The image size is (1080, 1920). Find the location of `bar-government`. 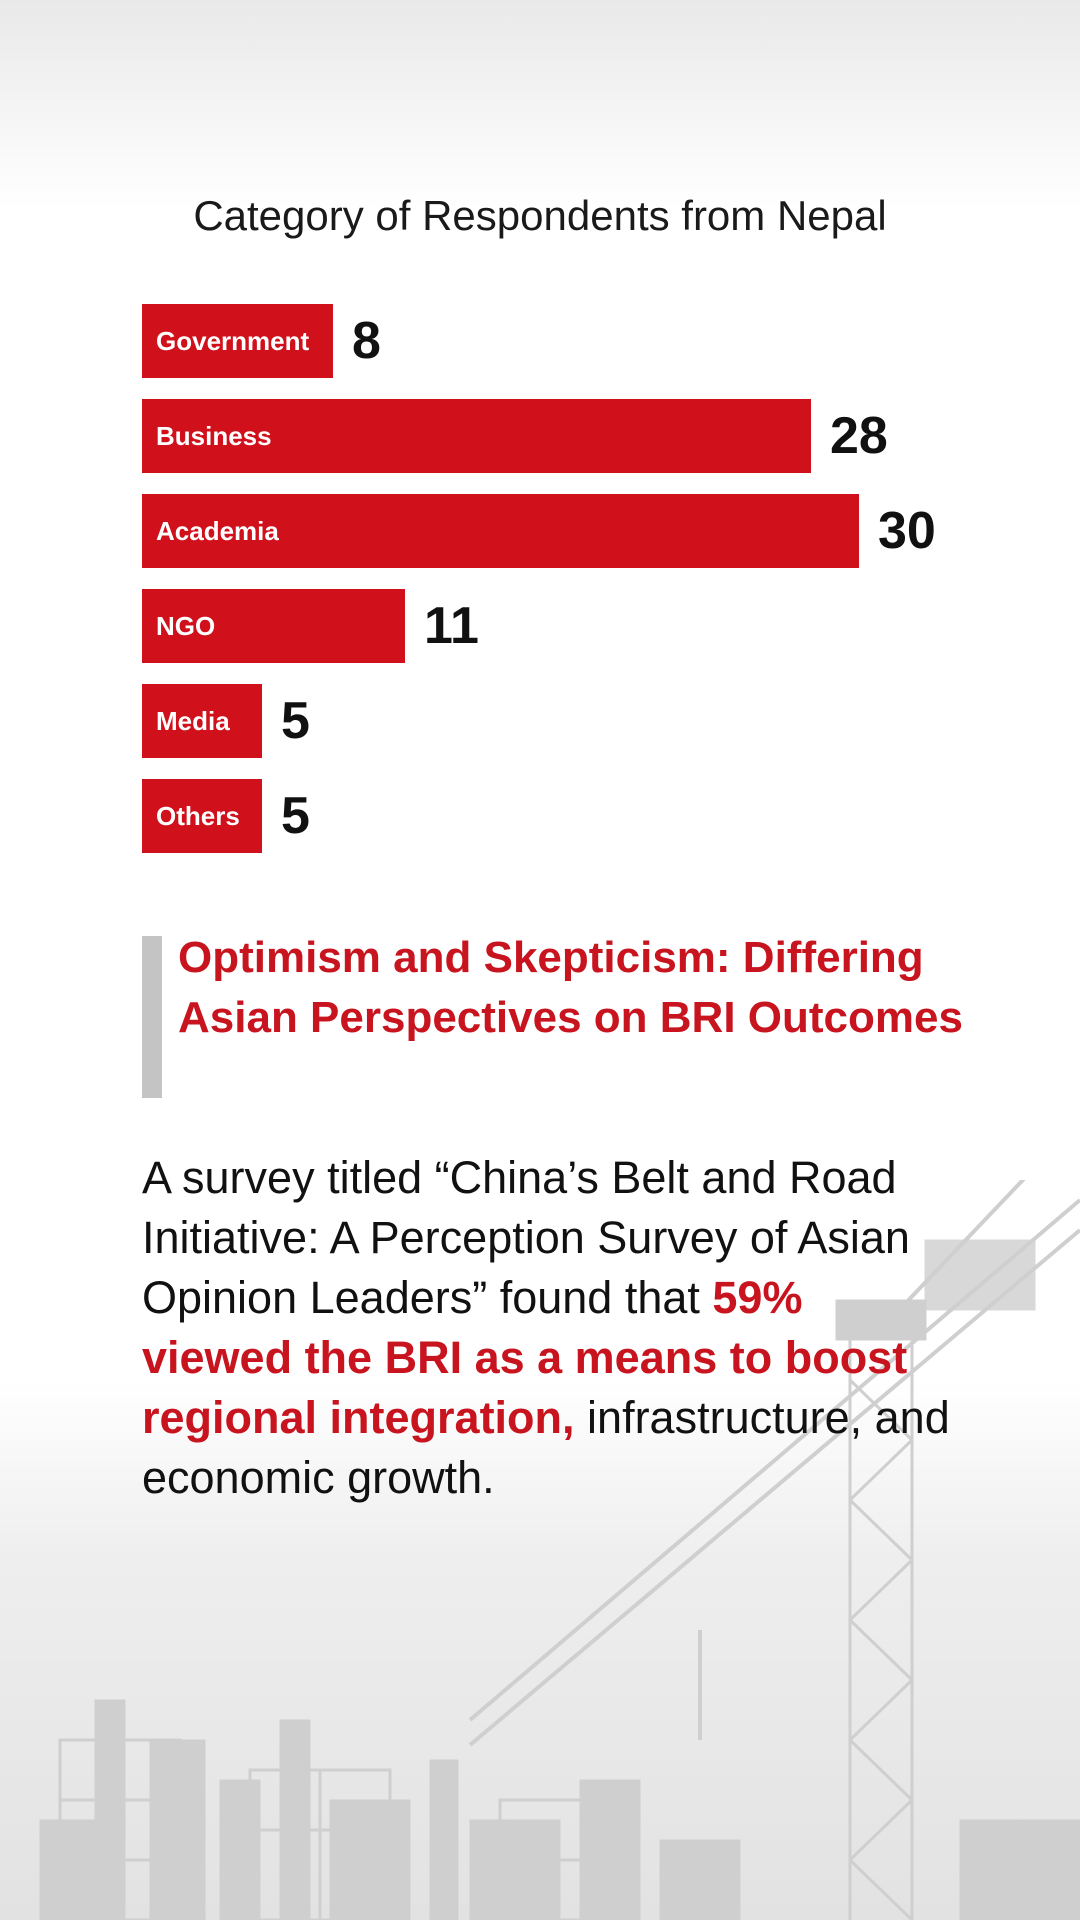

bar-government is located at coordinates (237, 341).